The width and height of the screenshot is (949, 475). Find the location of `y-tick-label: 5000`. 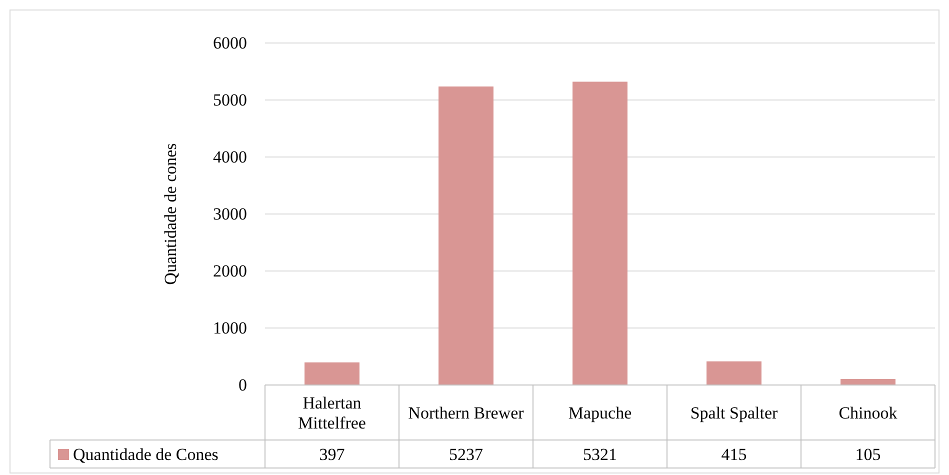

y-tick-label: 5000 is located at coordinates (230, 100).